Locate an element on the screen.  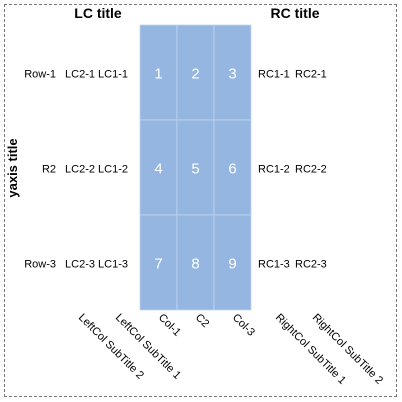
cell-value-label: 2 is located at coordinates (195, 74).